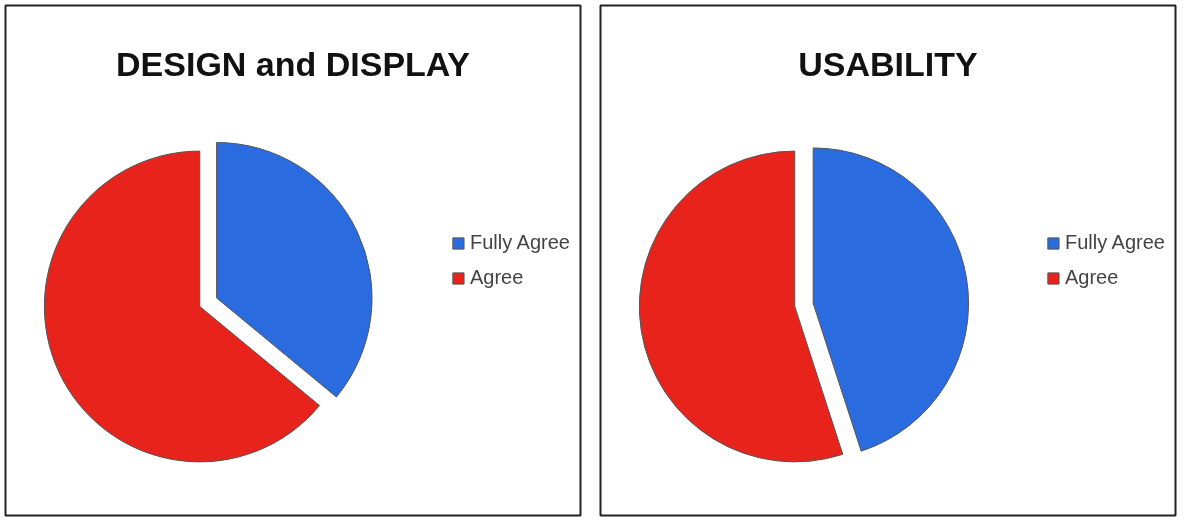 The height and width of the screenshot is (527, 1186). Describe the element at coordinates (888, 64) in the screenshot. I see `chart-title: USABILITY` at that location.